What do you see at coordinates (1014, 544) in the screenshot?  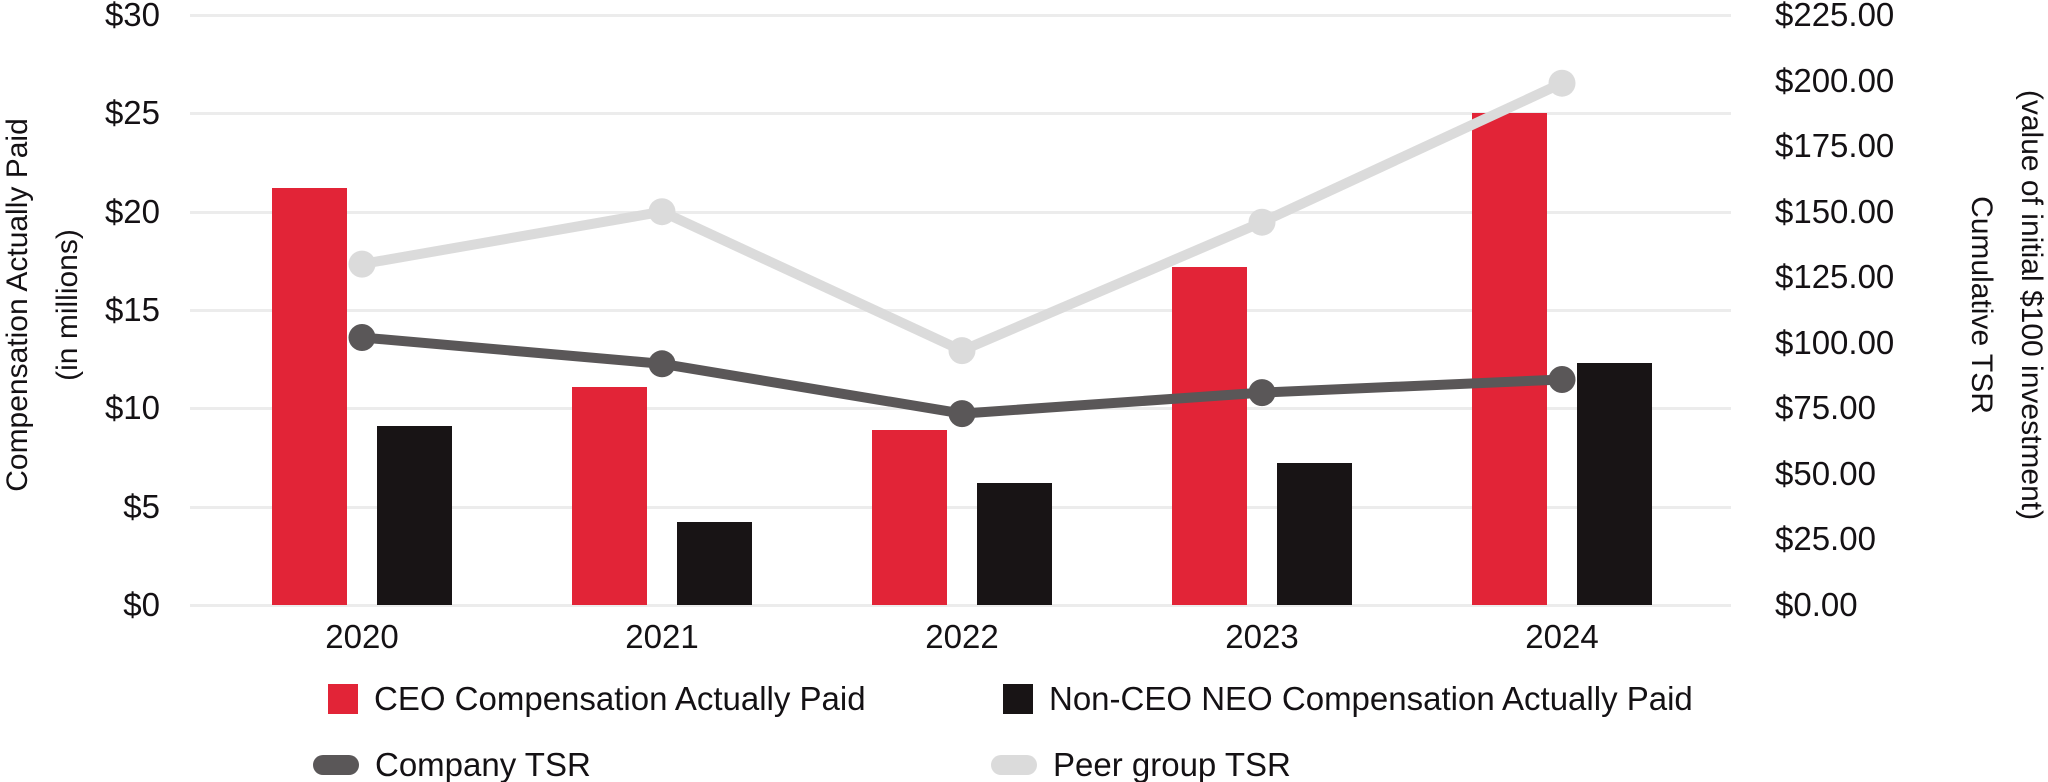 I see `neo-cap-bar-2022` at bounding box center [1014, 544].